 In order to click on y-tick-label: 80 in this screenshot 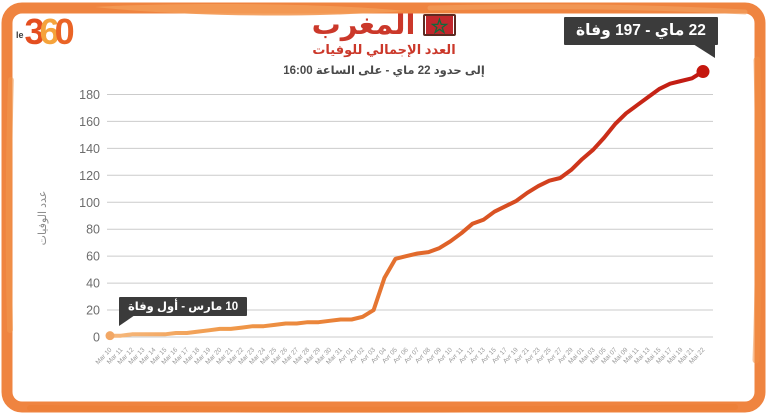, I will do `click(93, 230)`.